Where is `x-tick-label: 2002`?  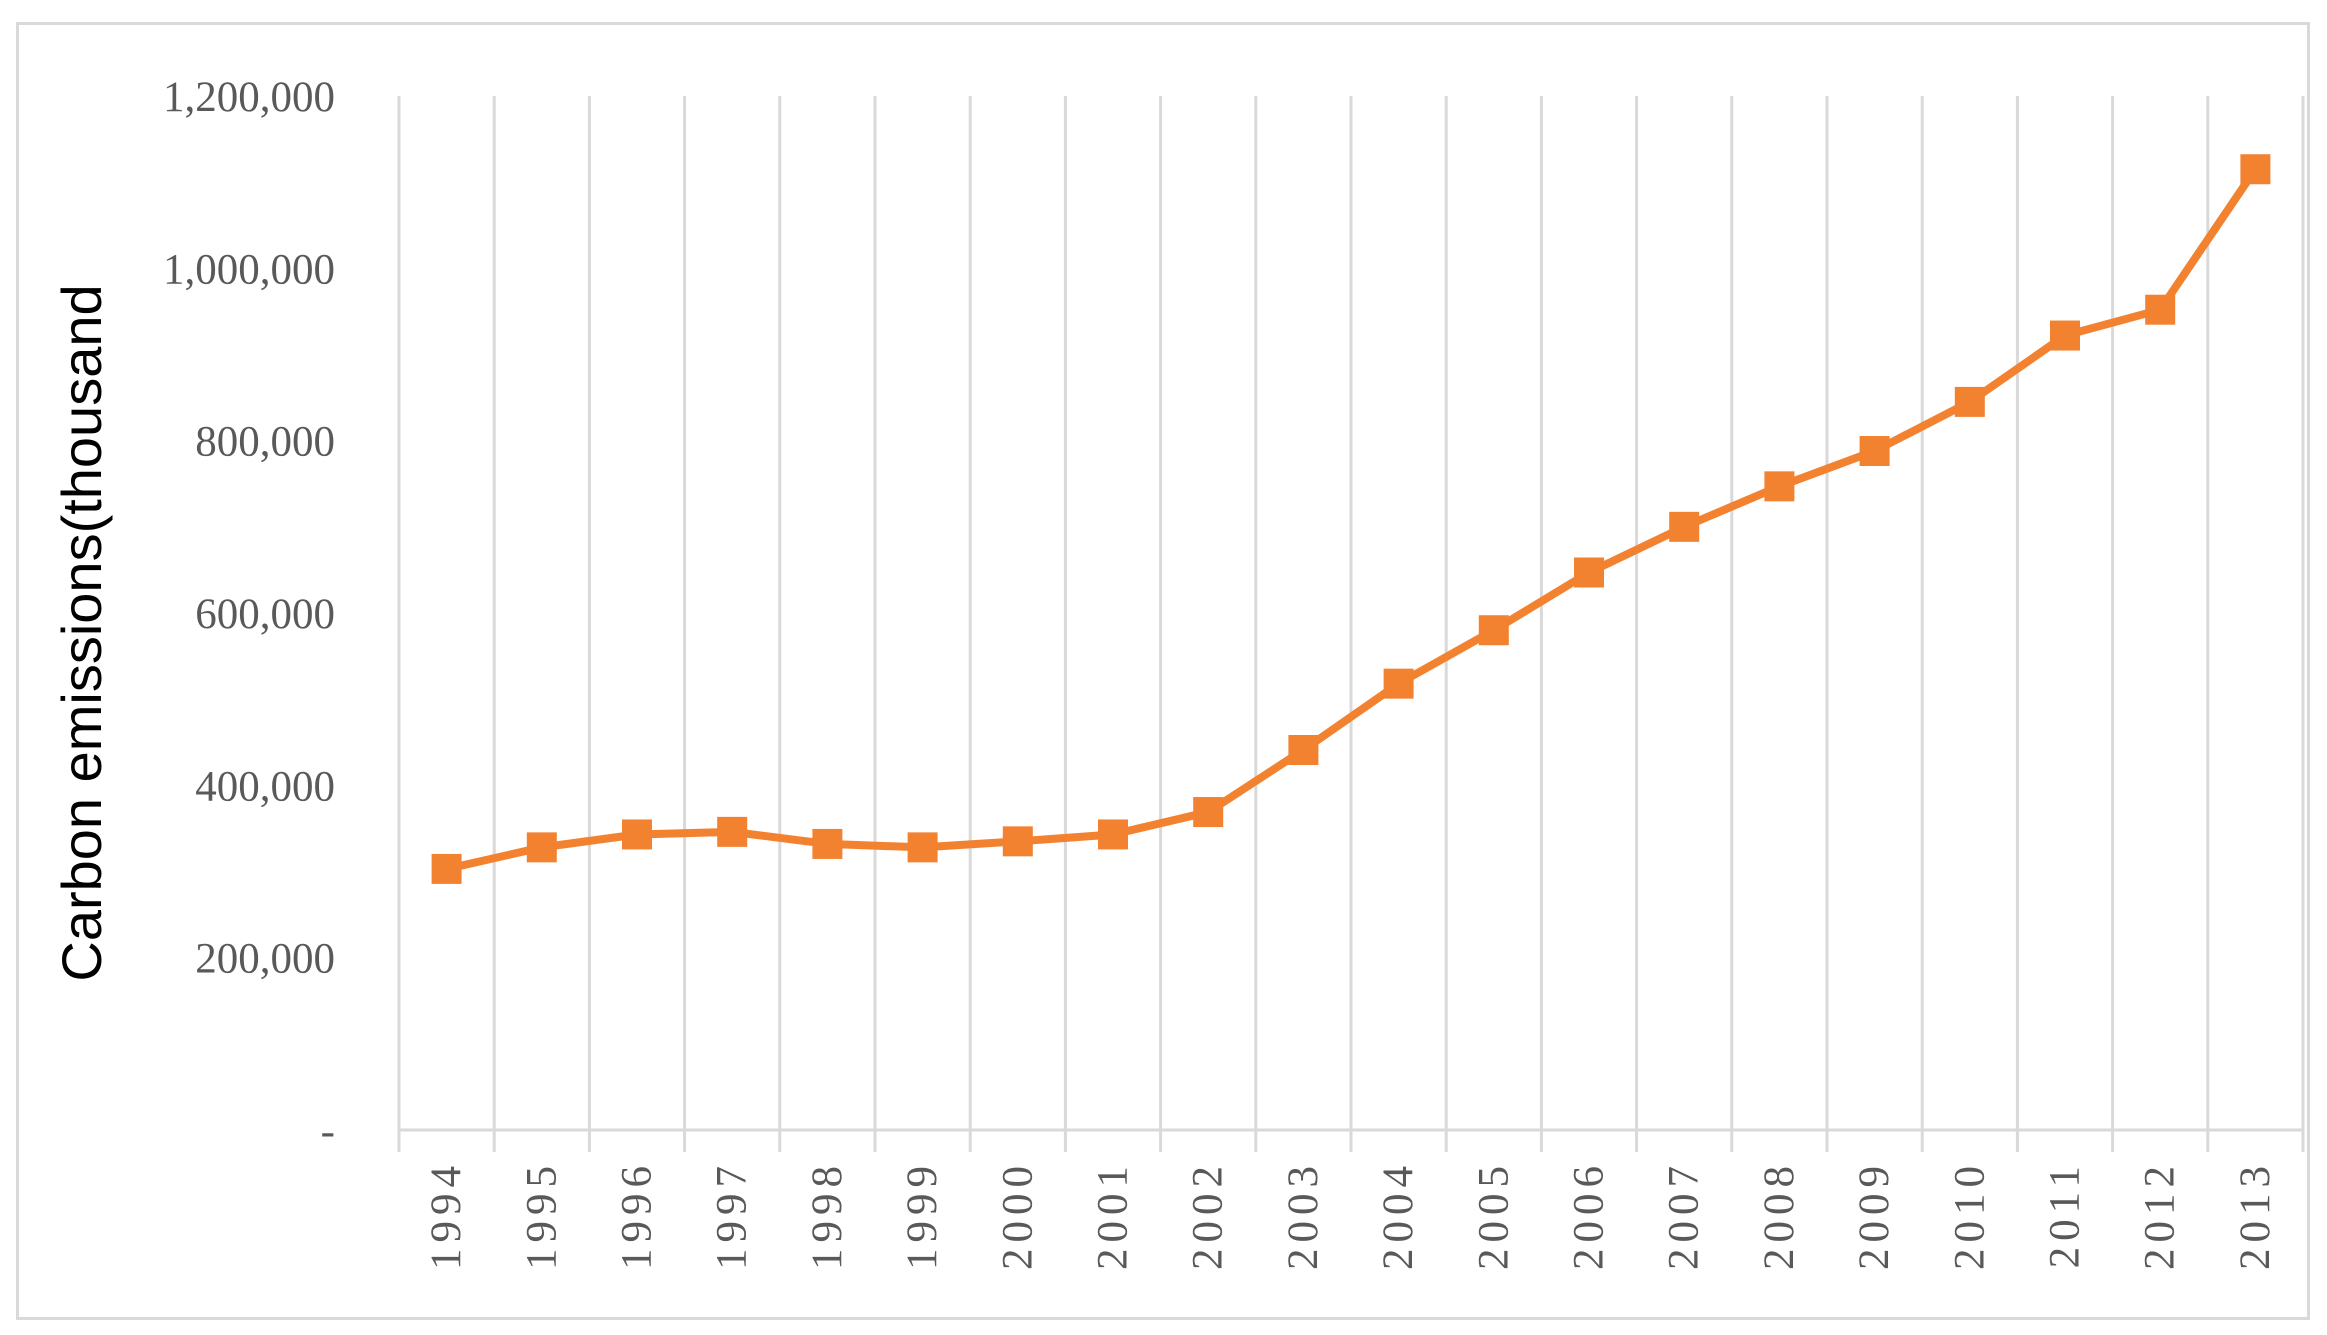 x-tick-label: 2002 is located at coordinates (1208, 1215).